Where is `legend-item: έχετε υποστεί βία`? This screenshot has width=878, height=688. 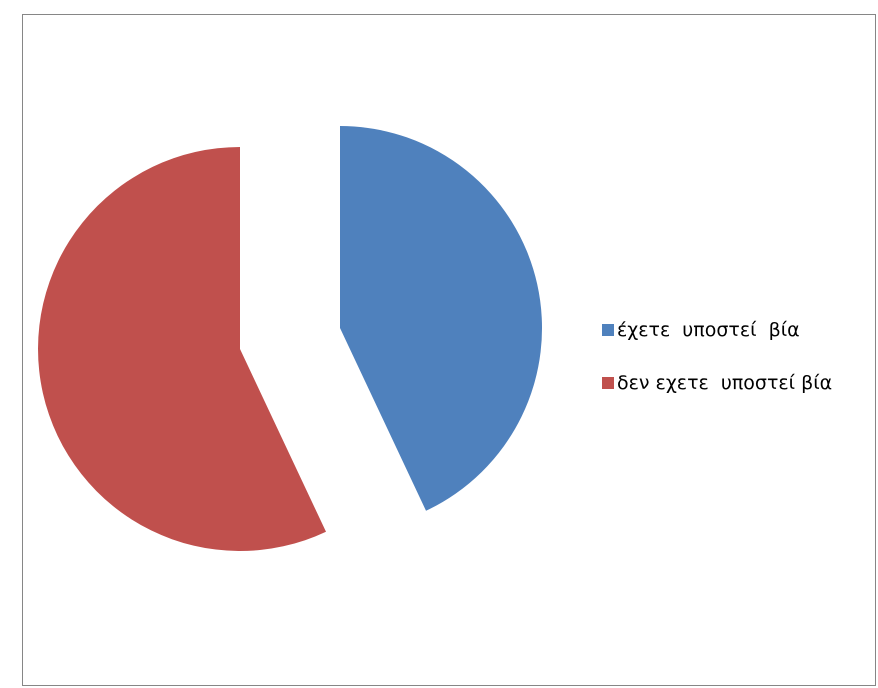 legend-item: έχετε υποστεί βία is located at coordinates (717, 330).